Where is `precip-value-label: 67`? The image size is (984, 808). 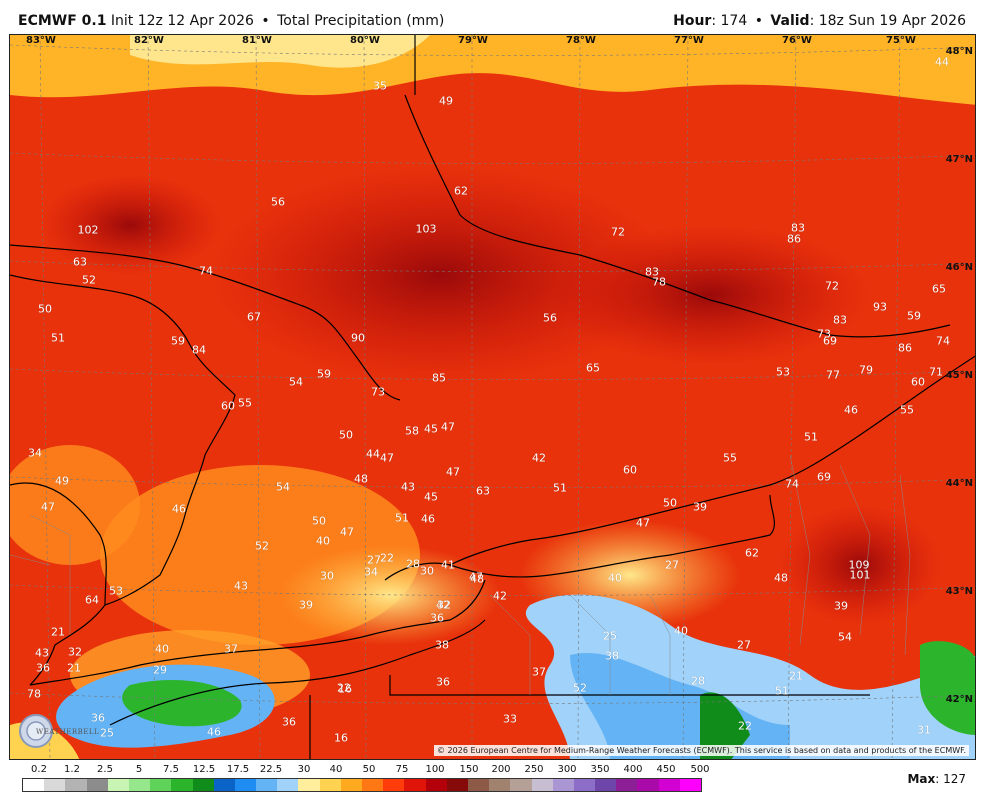 precip-value-label: 67 is located at coordinates (254, 317).